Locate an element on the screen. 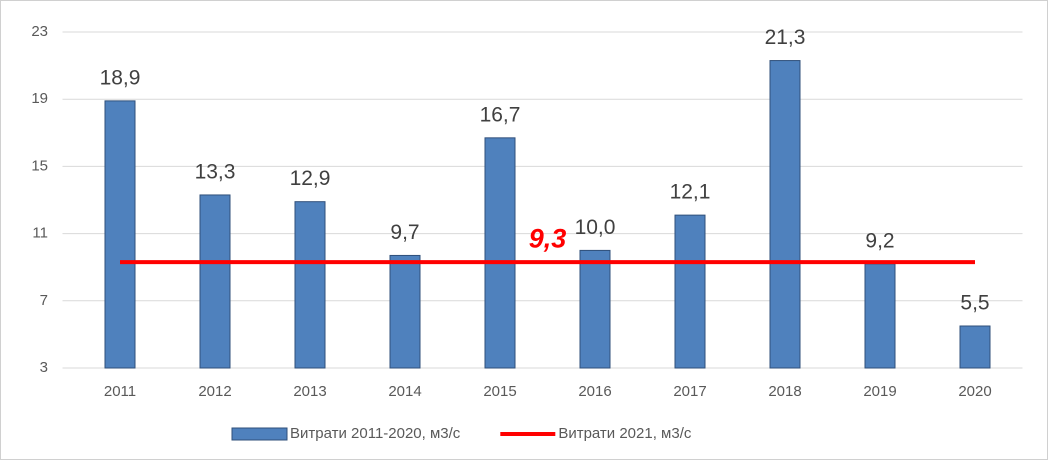 The height and width of the screenshot is (461, 1049). data-label: 21,3 is located at coordinates (785, 37).